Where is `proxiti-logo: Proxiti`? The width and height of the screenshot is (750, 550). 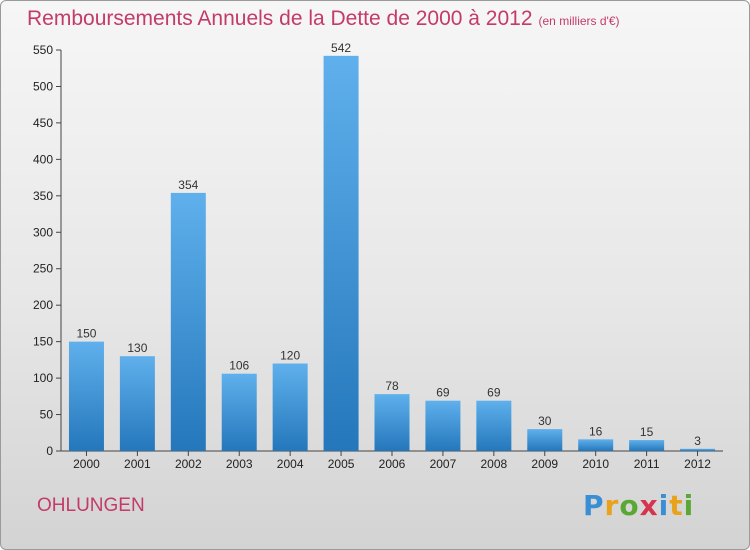
proxiti-logo: Proxiti is located at coordinates (638, 505).